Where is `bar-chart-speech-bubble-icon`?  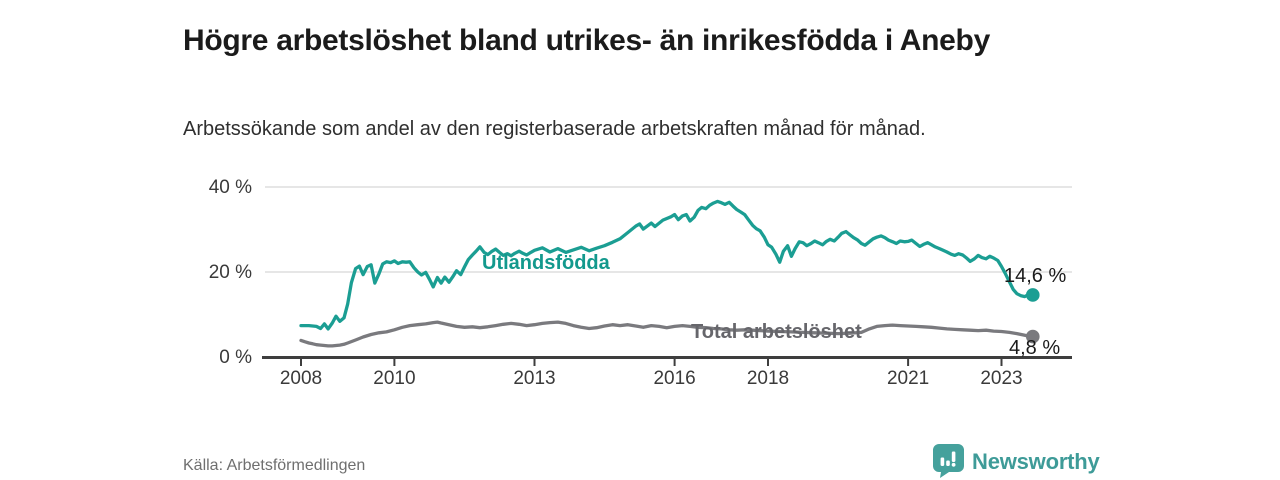 bar-chart-speech-bubble-icon is located at coordinates (948, 461).